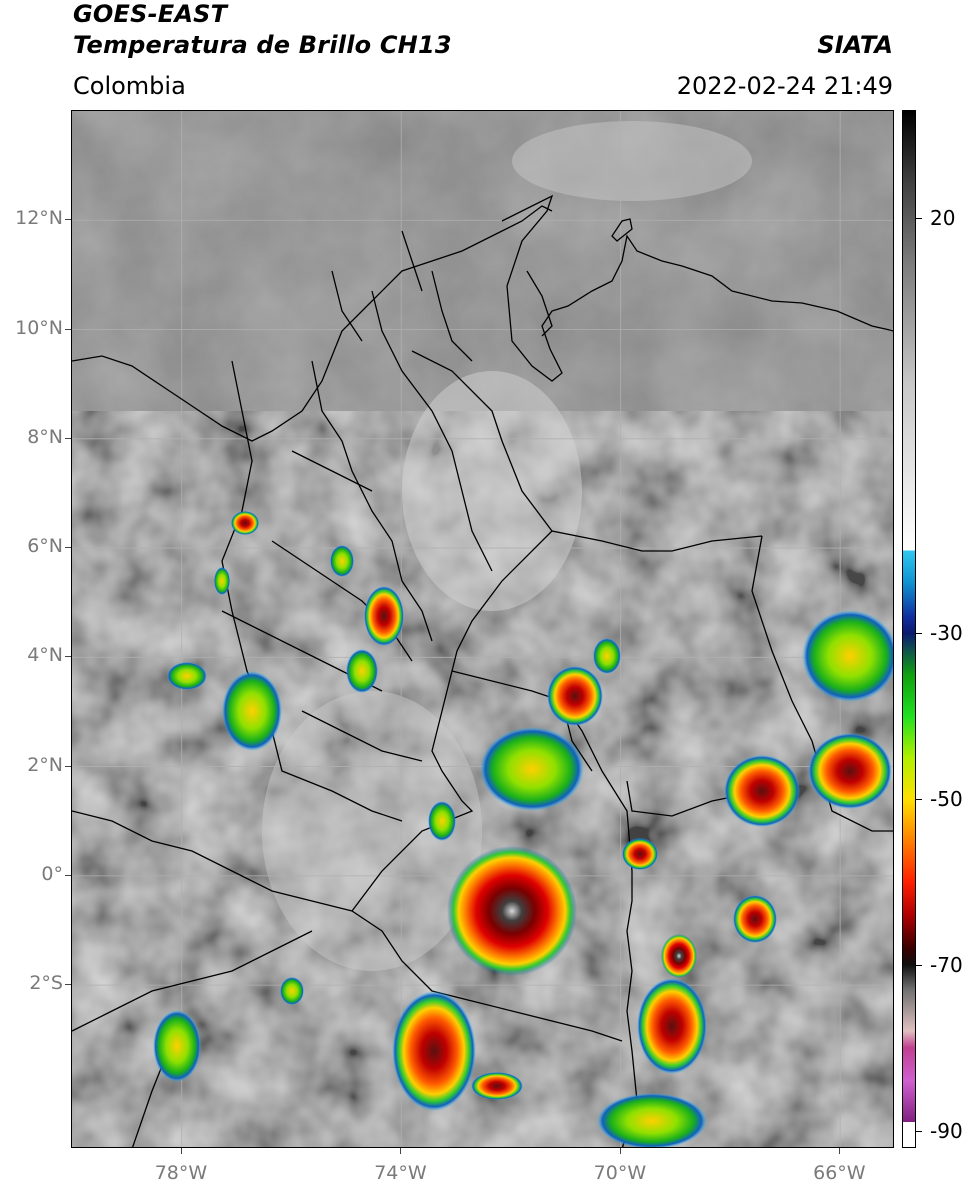 Image resolution: width=966 pixels, height=1190 pixels. Describe the element at coordinates (946, 1131) in the screenshot. I see `colorbar-tick-label: -90` at that location.